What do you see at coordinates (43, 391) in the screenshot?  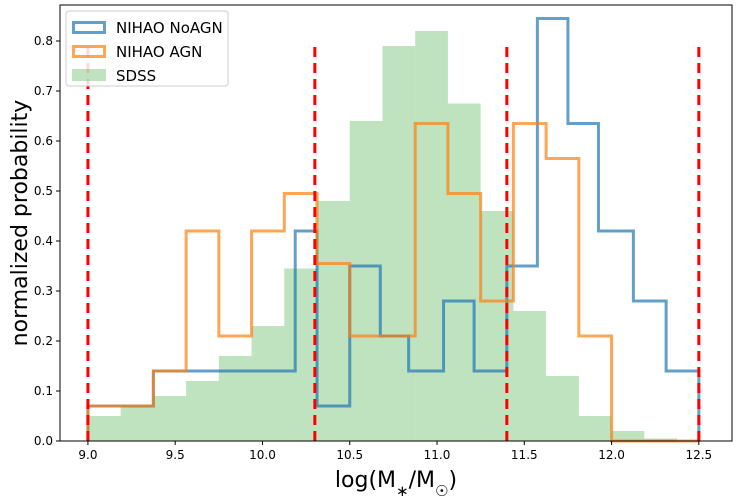 I see `y-tick-label: 0.1` at bounding box center [43, 391].